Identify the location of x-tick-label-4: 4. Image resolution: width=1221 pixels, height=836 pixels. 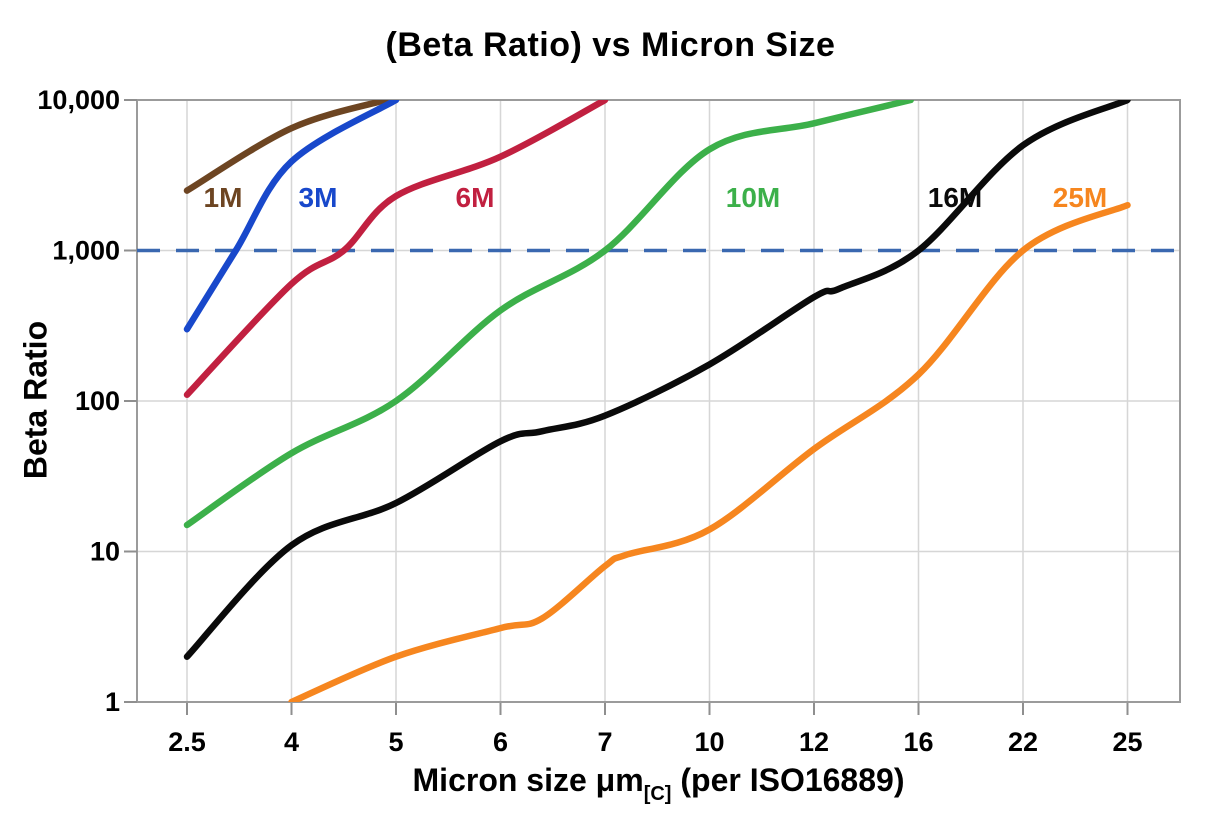
(291, 742).